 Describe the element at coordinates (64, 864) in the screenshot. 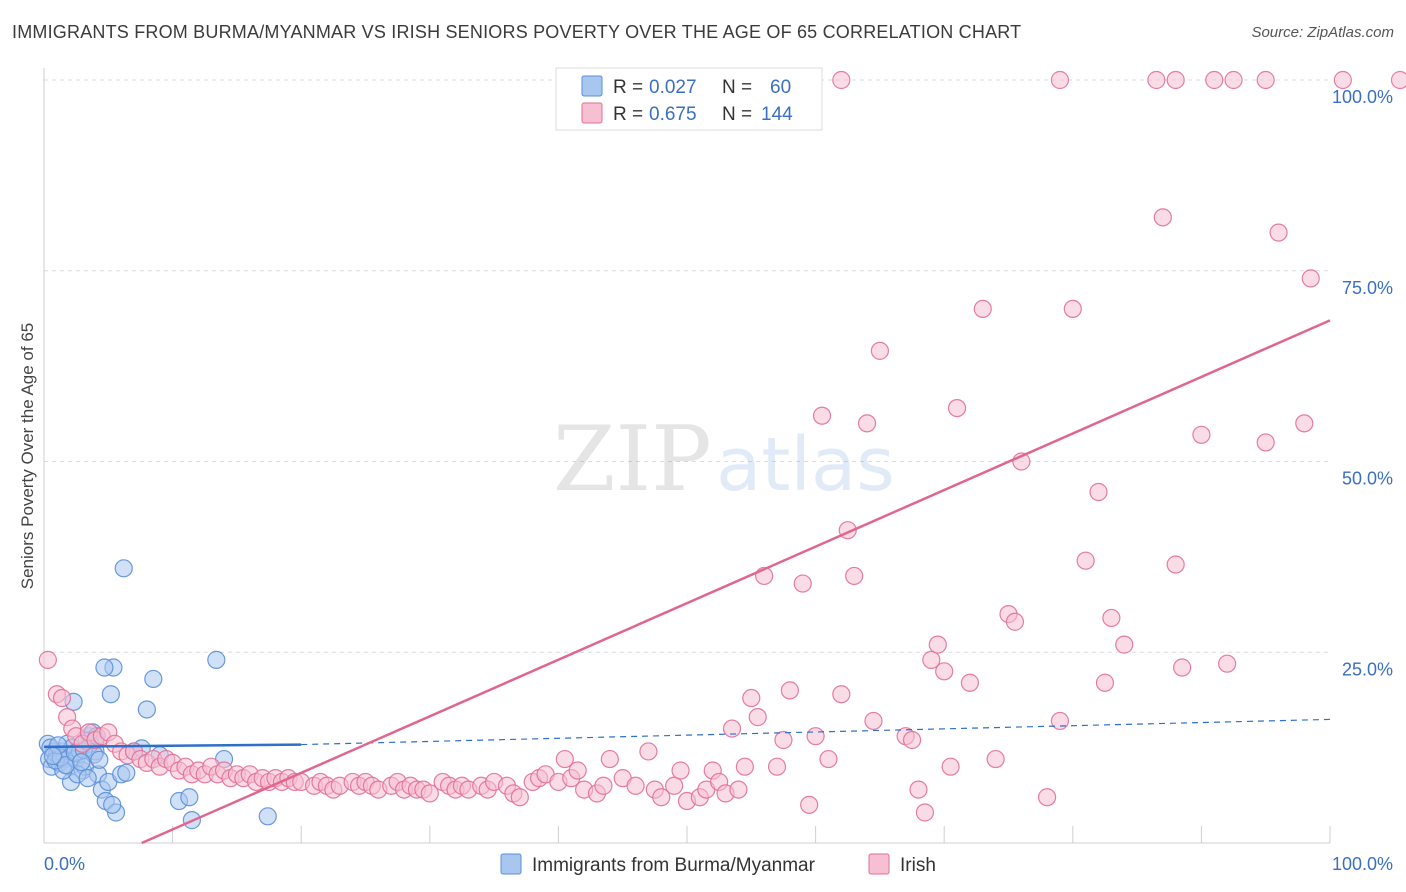

I see `x-tick-label-min: 0.0%` at that location.